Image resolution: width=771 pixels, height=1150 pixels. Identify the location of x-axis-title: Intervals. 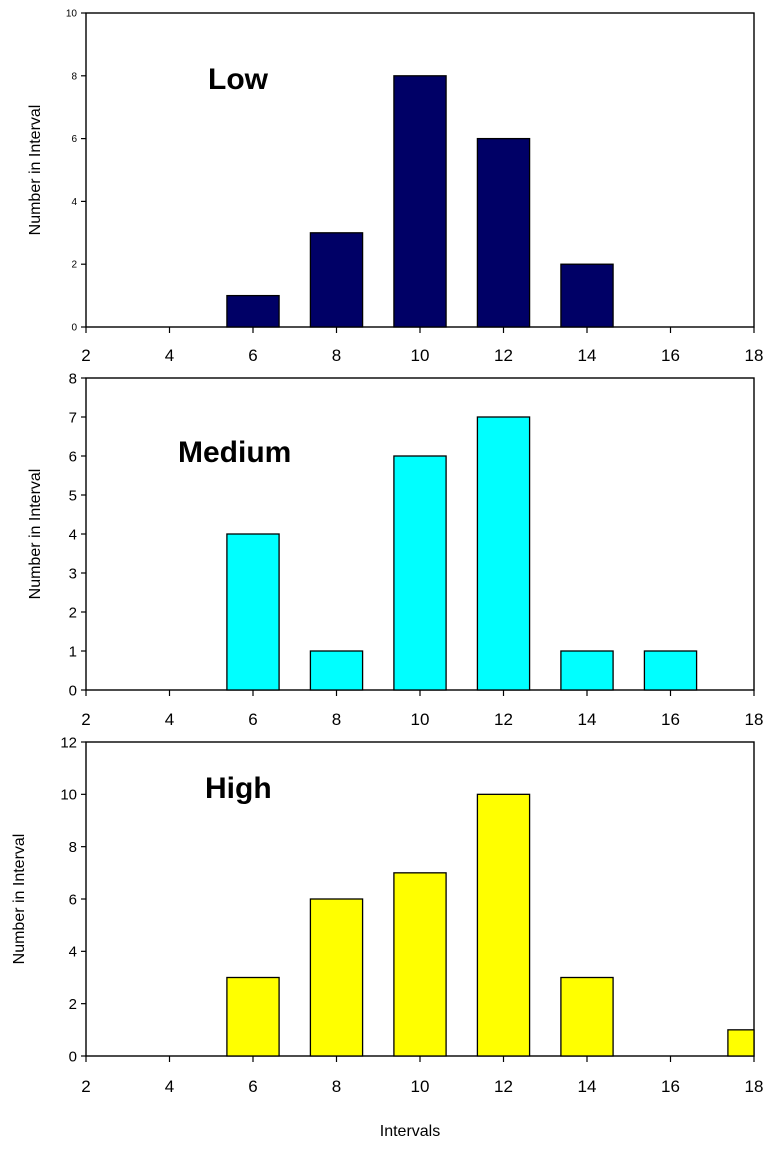
(410, 1131).